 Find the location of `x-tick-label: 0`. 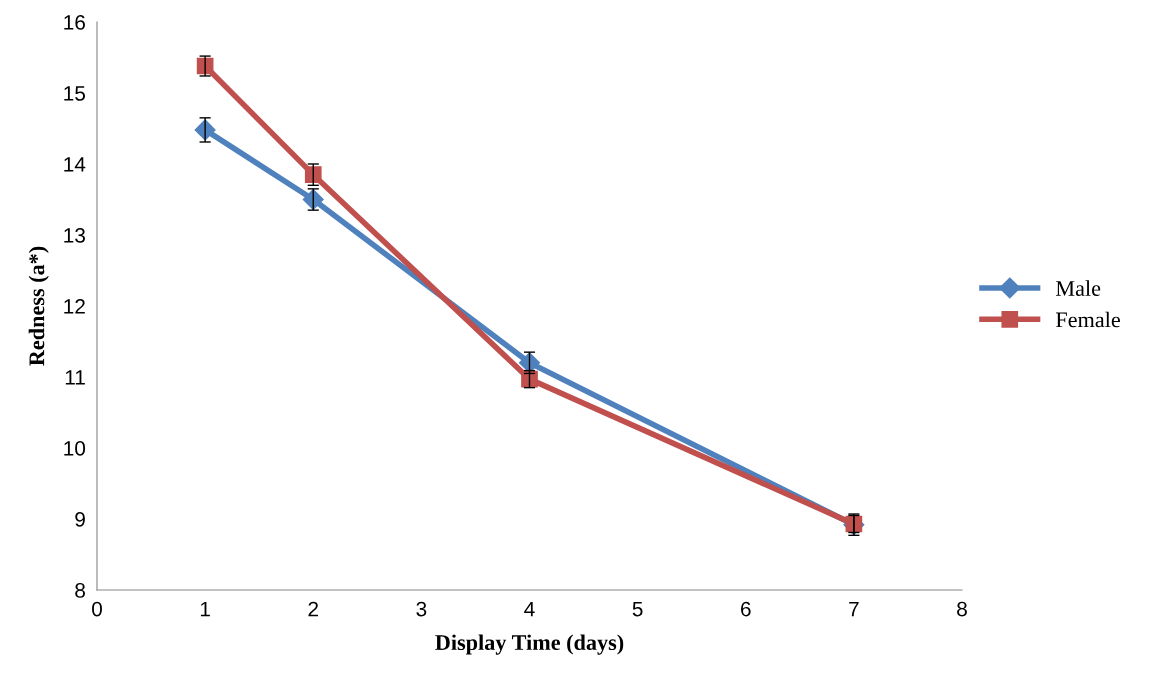

x-tick-label: 0 is located at coordinates (97, 609).